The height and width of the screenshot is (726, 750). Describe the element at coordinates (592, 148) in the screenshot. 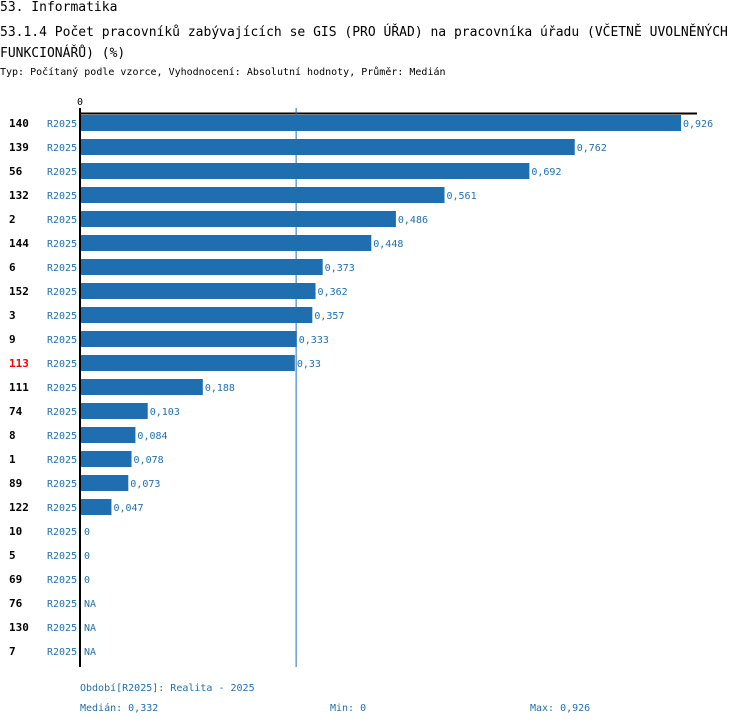

I see `value-label: 0,762` at that location.